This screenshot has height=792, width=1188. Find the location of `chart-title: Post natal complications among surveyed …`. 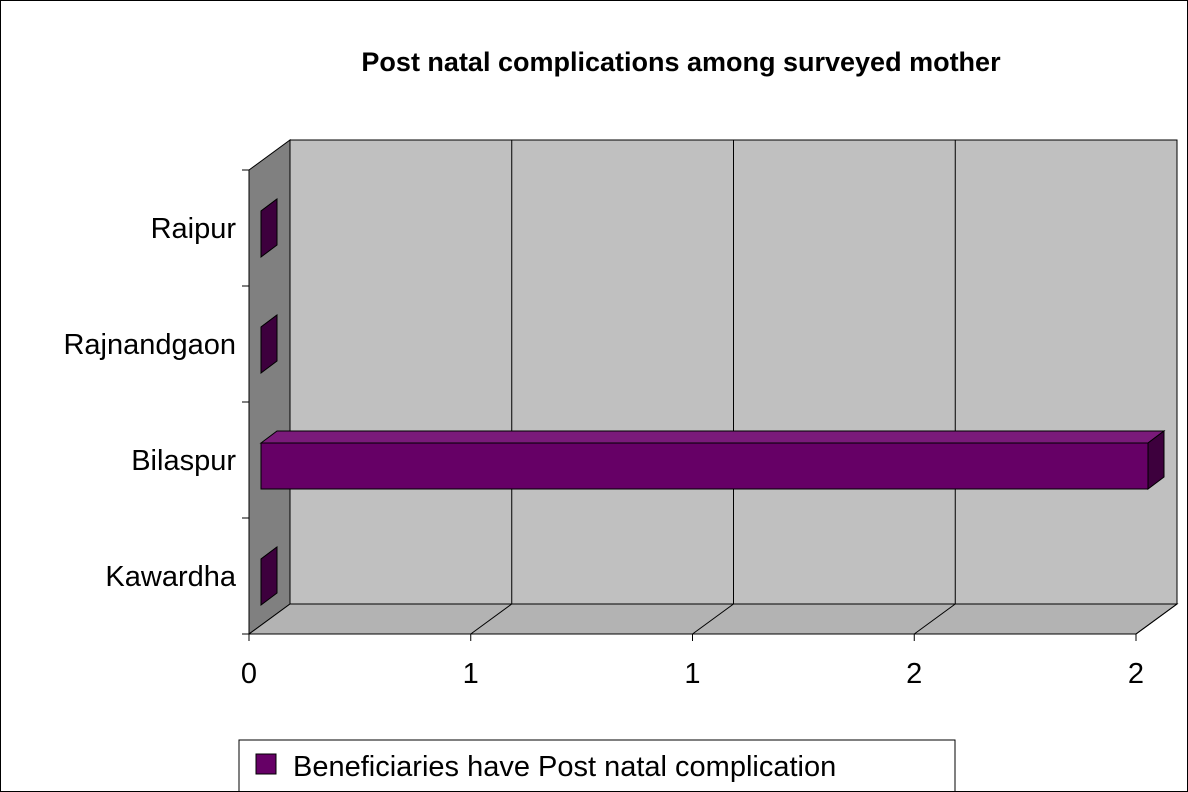

chart-title: Post natal complications among surveyed … is located at coordinates (681, 62).